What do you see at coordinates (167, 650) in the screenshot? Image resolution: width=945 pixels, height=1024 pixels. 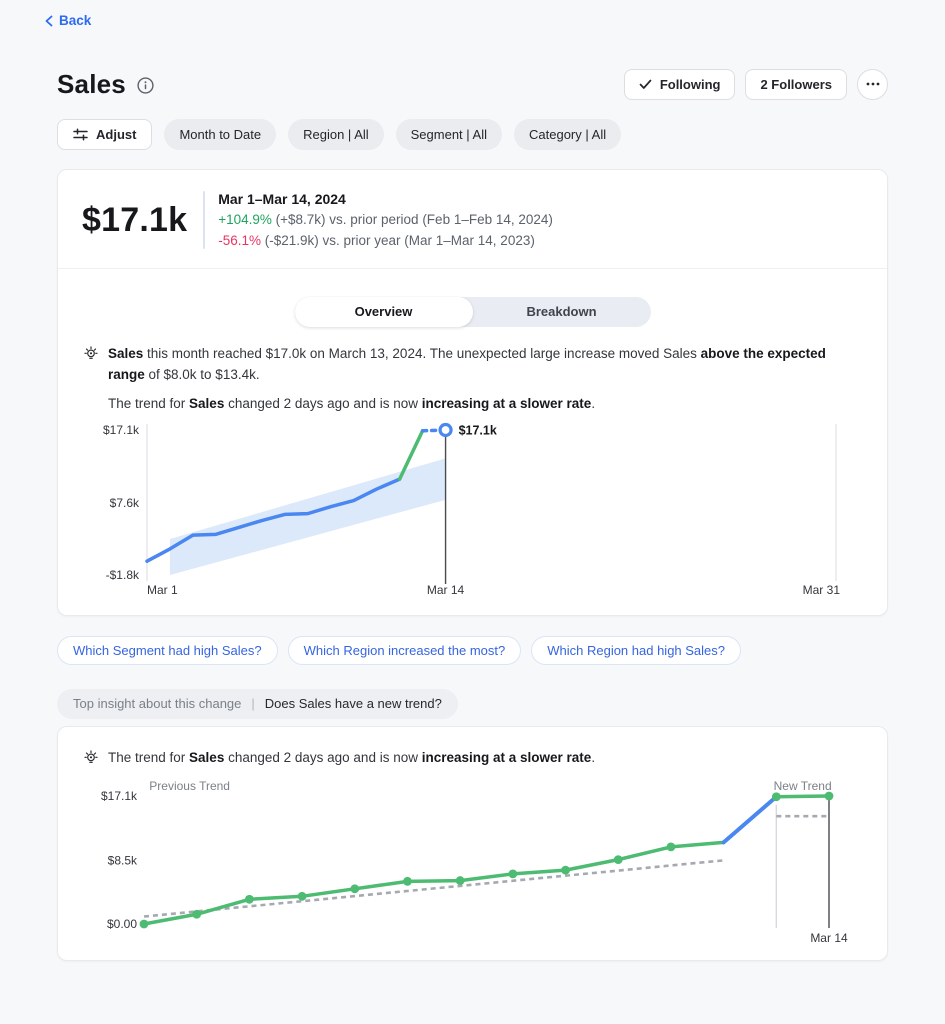 I see `question-chip-segment: Which Segment had high Sales?` at bounding box center [167, 650].